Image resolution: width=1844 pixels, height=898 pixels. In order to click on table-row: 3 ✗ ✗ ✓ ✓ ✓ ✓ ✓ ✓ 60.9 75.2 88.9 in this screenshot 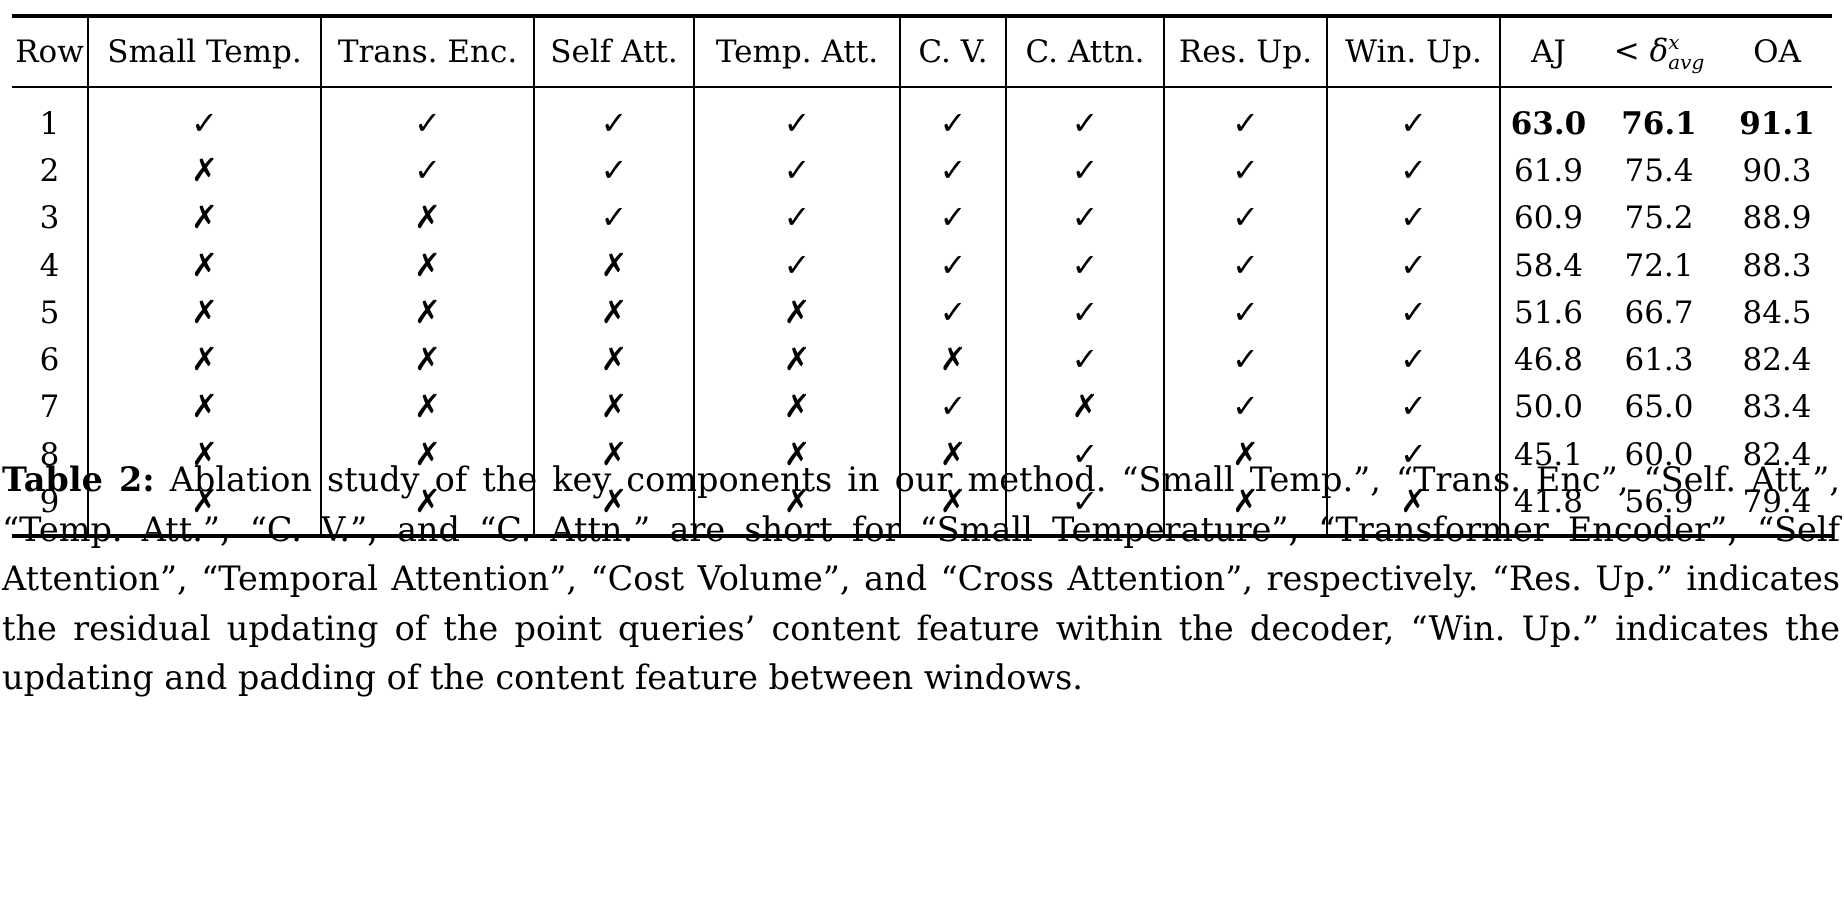, I will do `click(922, 218)`.